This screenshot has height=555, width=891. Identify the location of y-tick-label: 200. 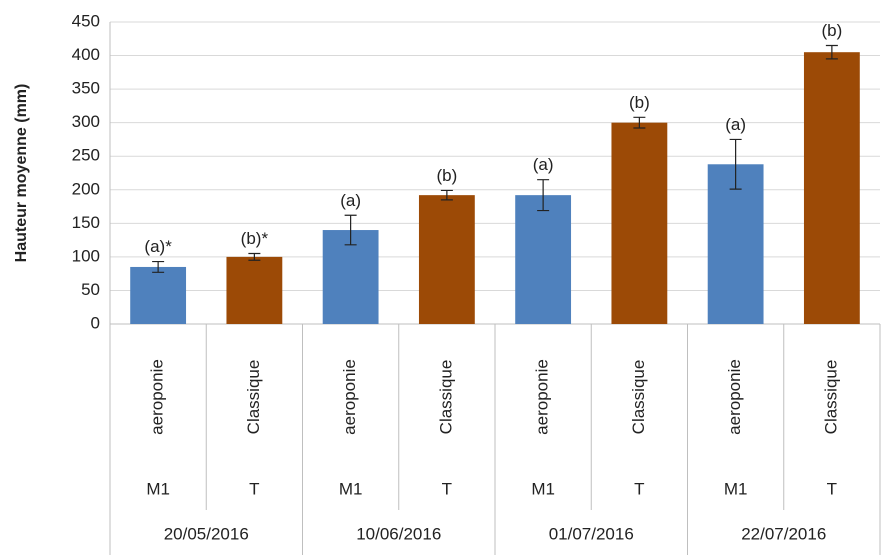
(86, 188).